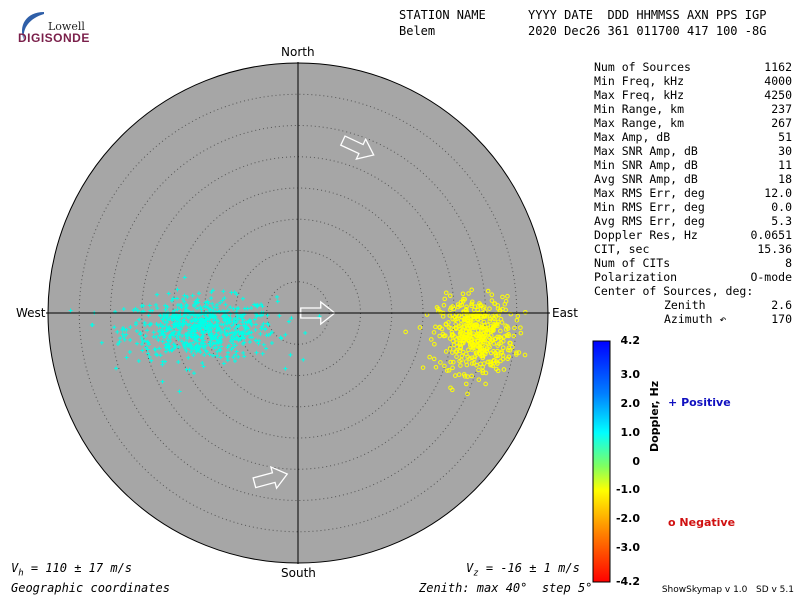 The image size is (800, 600). Describe the element at coordinates (54, 38) in the screenshot. I see `logo-digisonde: DIGISONDE` at that location.